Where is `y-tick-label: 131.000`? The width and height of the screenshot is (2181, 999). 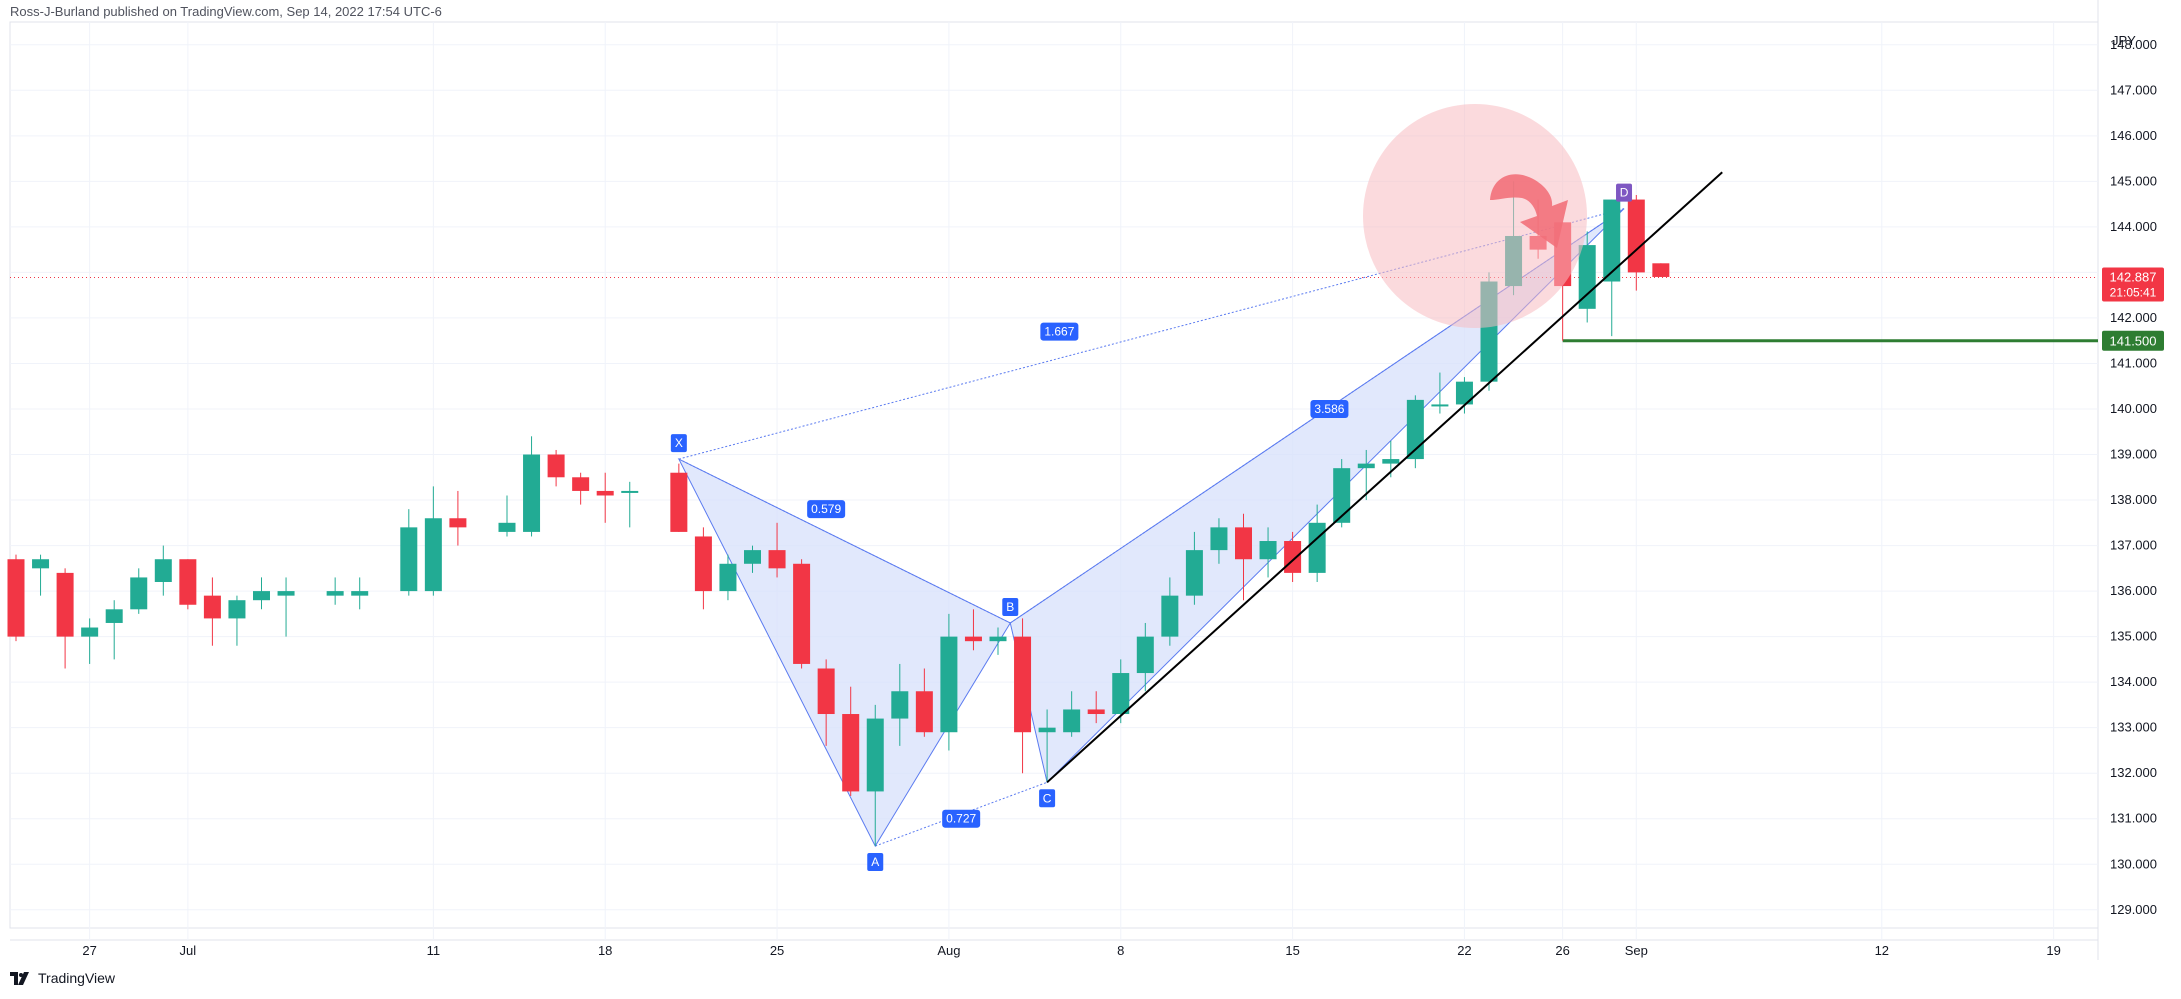
y-tick-label: 131.000 is located at coordinates (2133, 818).